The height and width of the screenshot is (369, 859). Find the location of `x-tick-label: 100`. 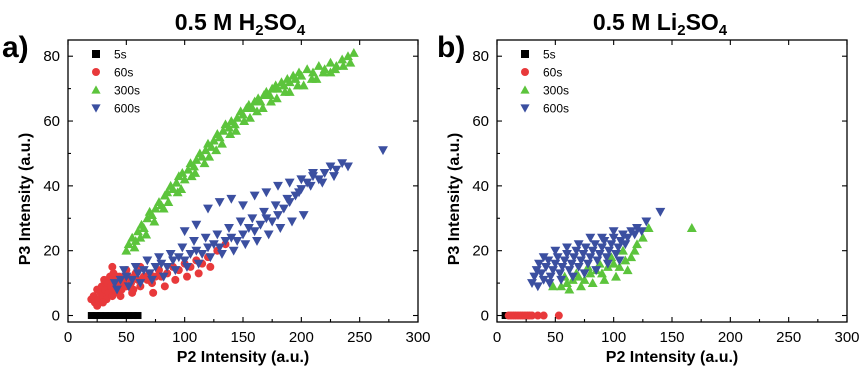

x-tick-label: 100 is located at coordinates (184, 337).